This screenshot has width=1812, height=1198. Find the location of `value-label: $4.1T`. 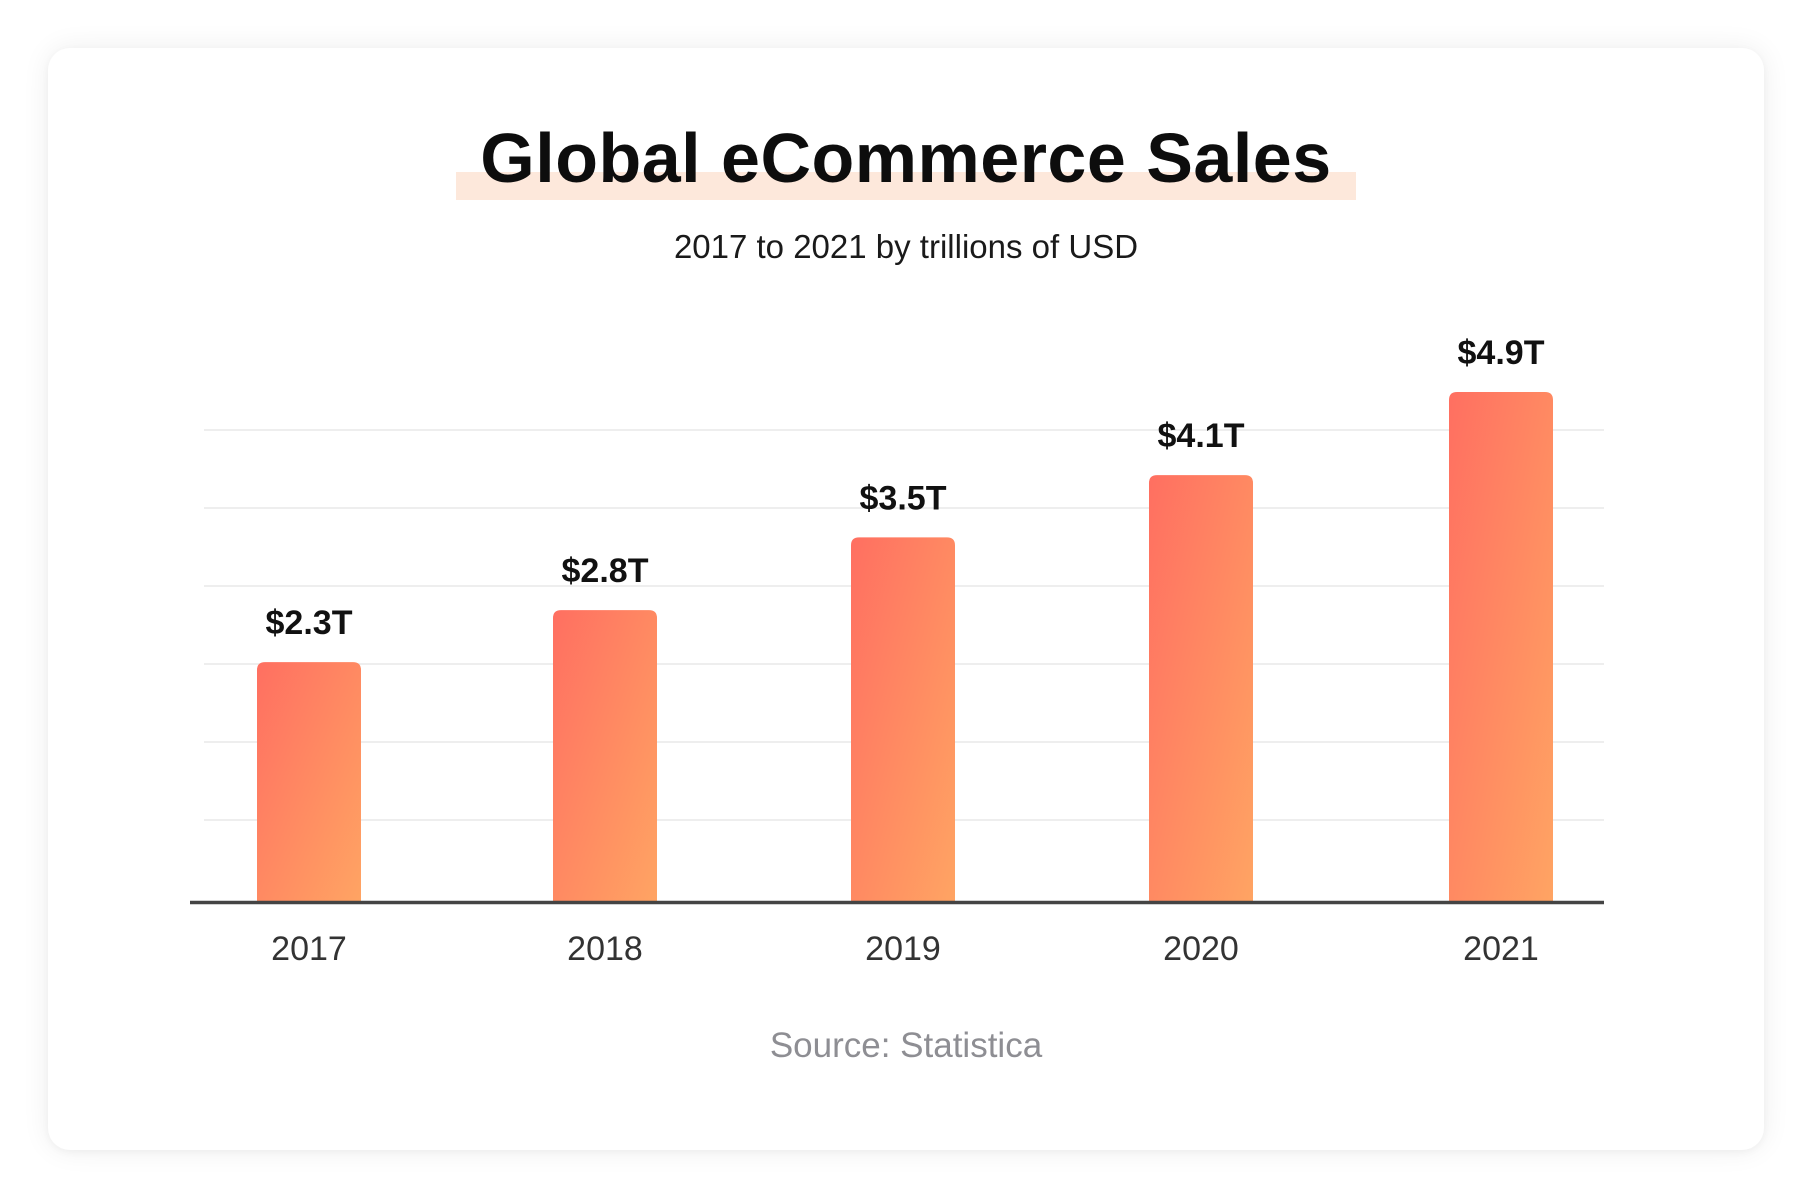

value-label: $4.1T is located at coordinates (1201, 436).